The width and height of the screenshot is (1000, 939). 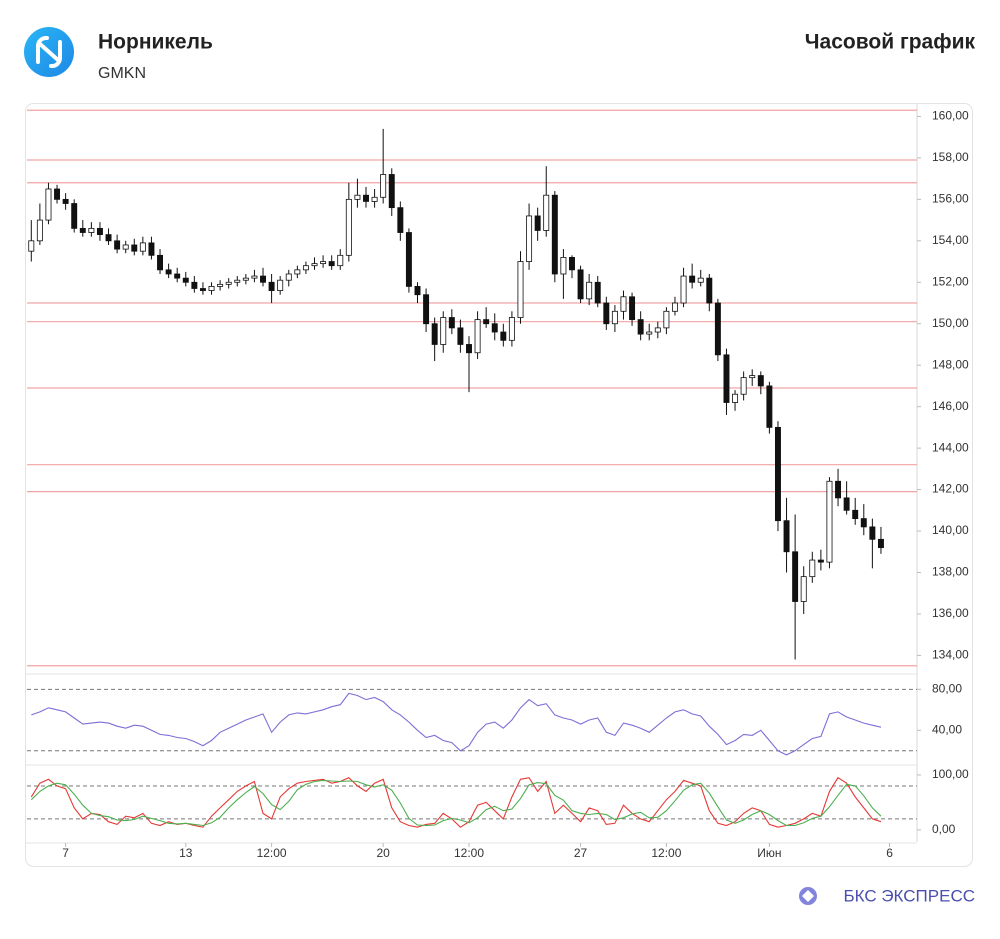 I want to click on y-tick-label: 146,00, so click(x=950, y=406).